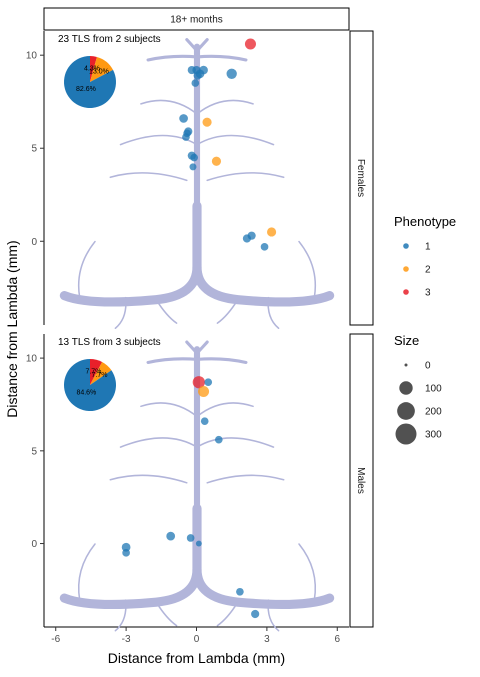  I want to click on x-tick-label: -6, so click(55, 639).